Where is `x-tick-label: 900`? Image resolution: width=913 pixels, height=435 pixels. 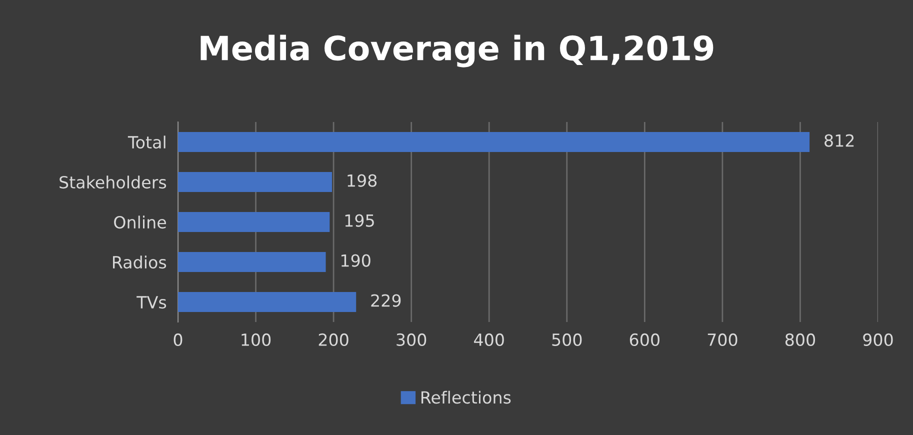
x-tick-label: 900 is located at coordinates (878, 339).